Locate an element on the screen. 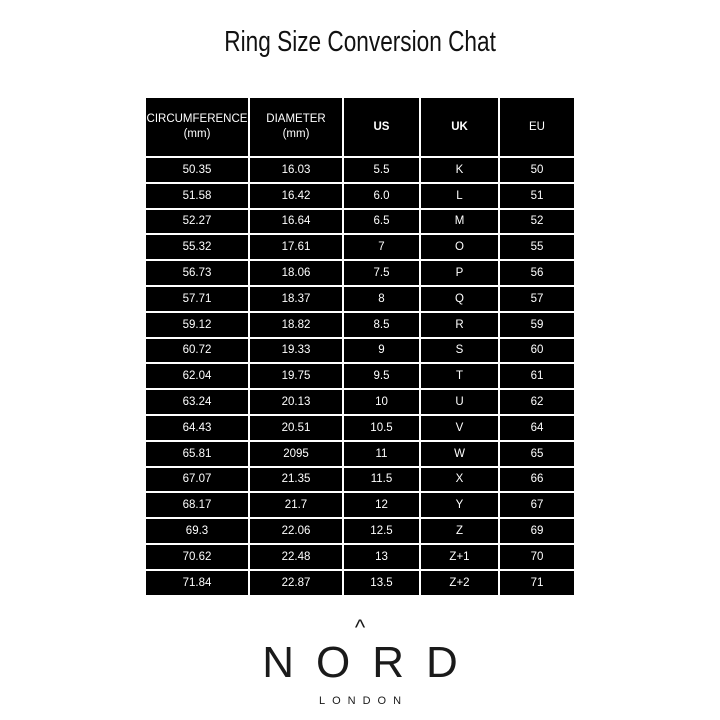 The image size is (720, 720). cell-us: 6.5 is located at coordinates (381, 221).